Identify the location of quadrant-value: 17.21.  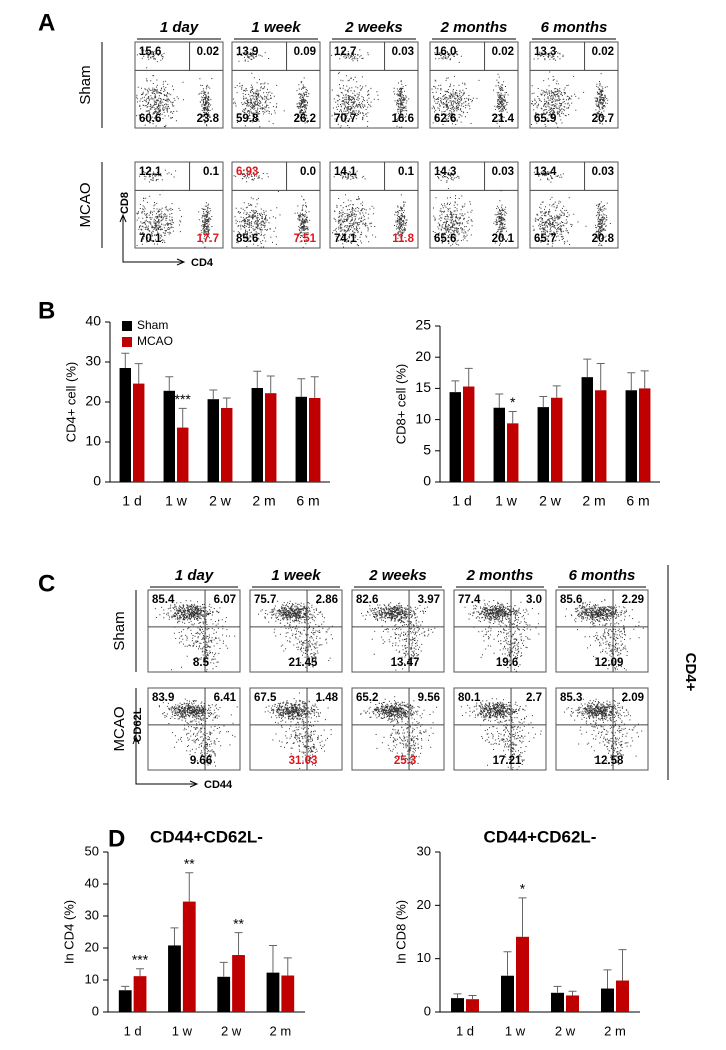
(507, 761).